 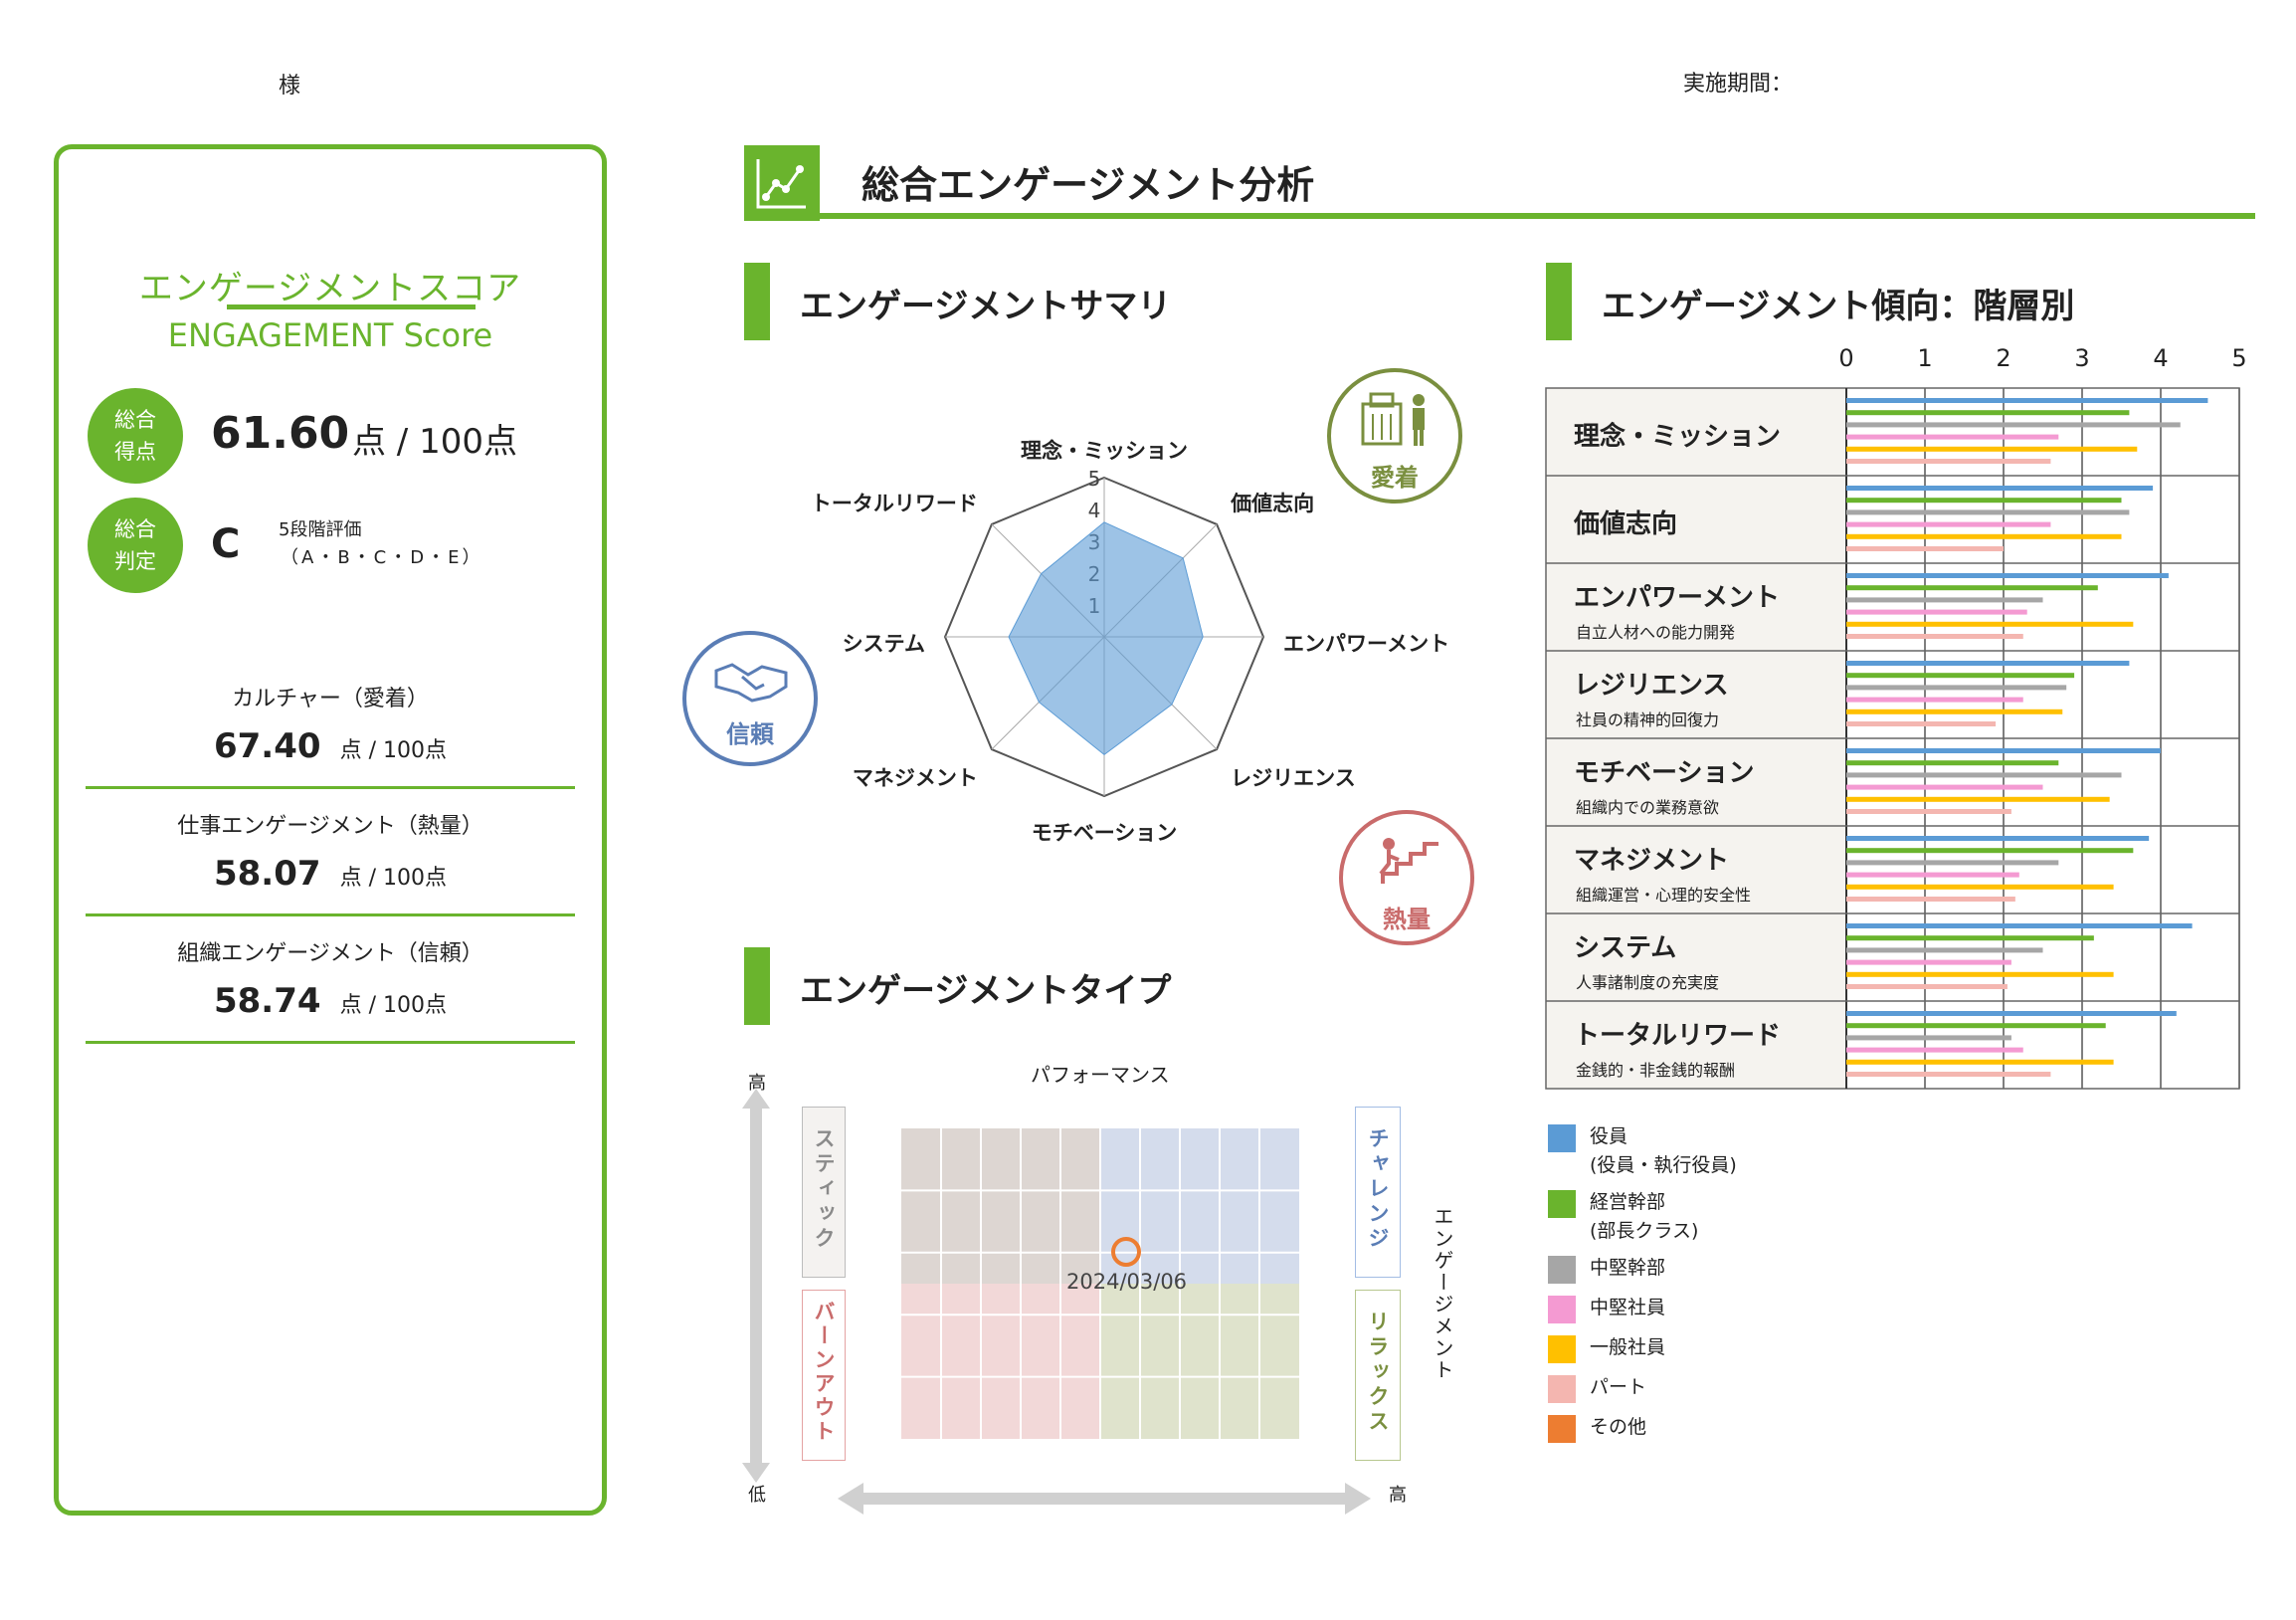 What do you see at coordinates (1378, 1373) in the screenshot?
I see `quadrant-label-relax: リラックス` at bounding box center [1378, 1373].